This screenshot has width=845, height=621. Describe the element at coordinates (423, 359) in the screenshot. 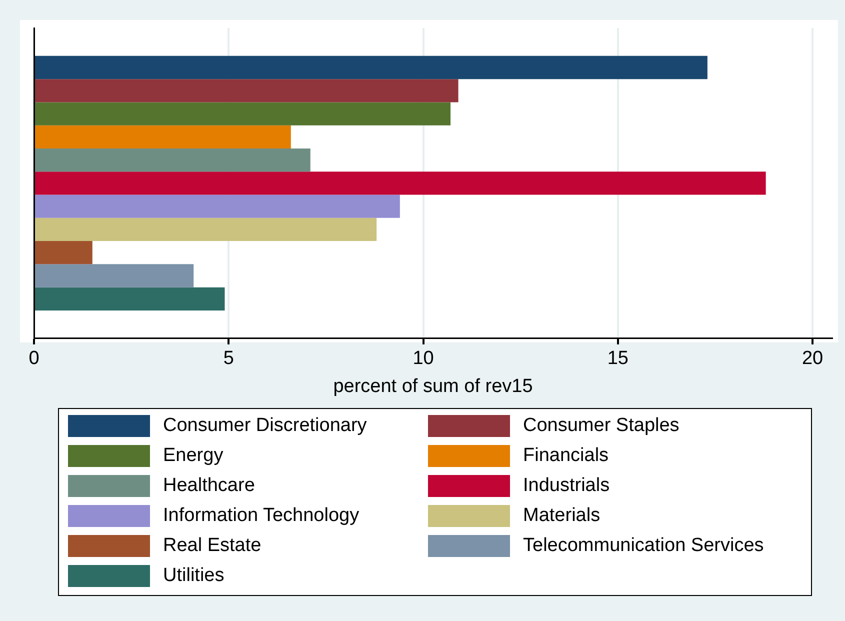

I see `x-tick-label: 10` at that location.